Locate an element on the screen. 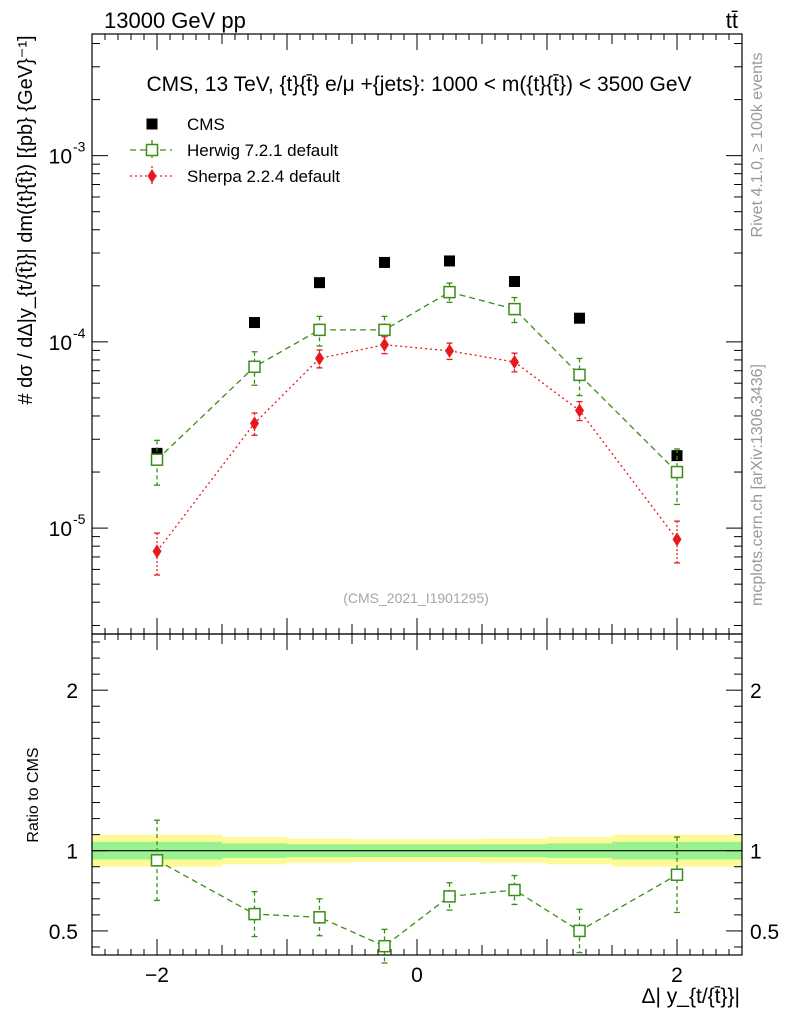 The width and height of the screenshot is (786, 1024). y-tick-exponent: -5 is located at coordinates (79, 519).